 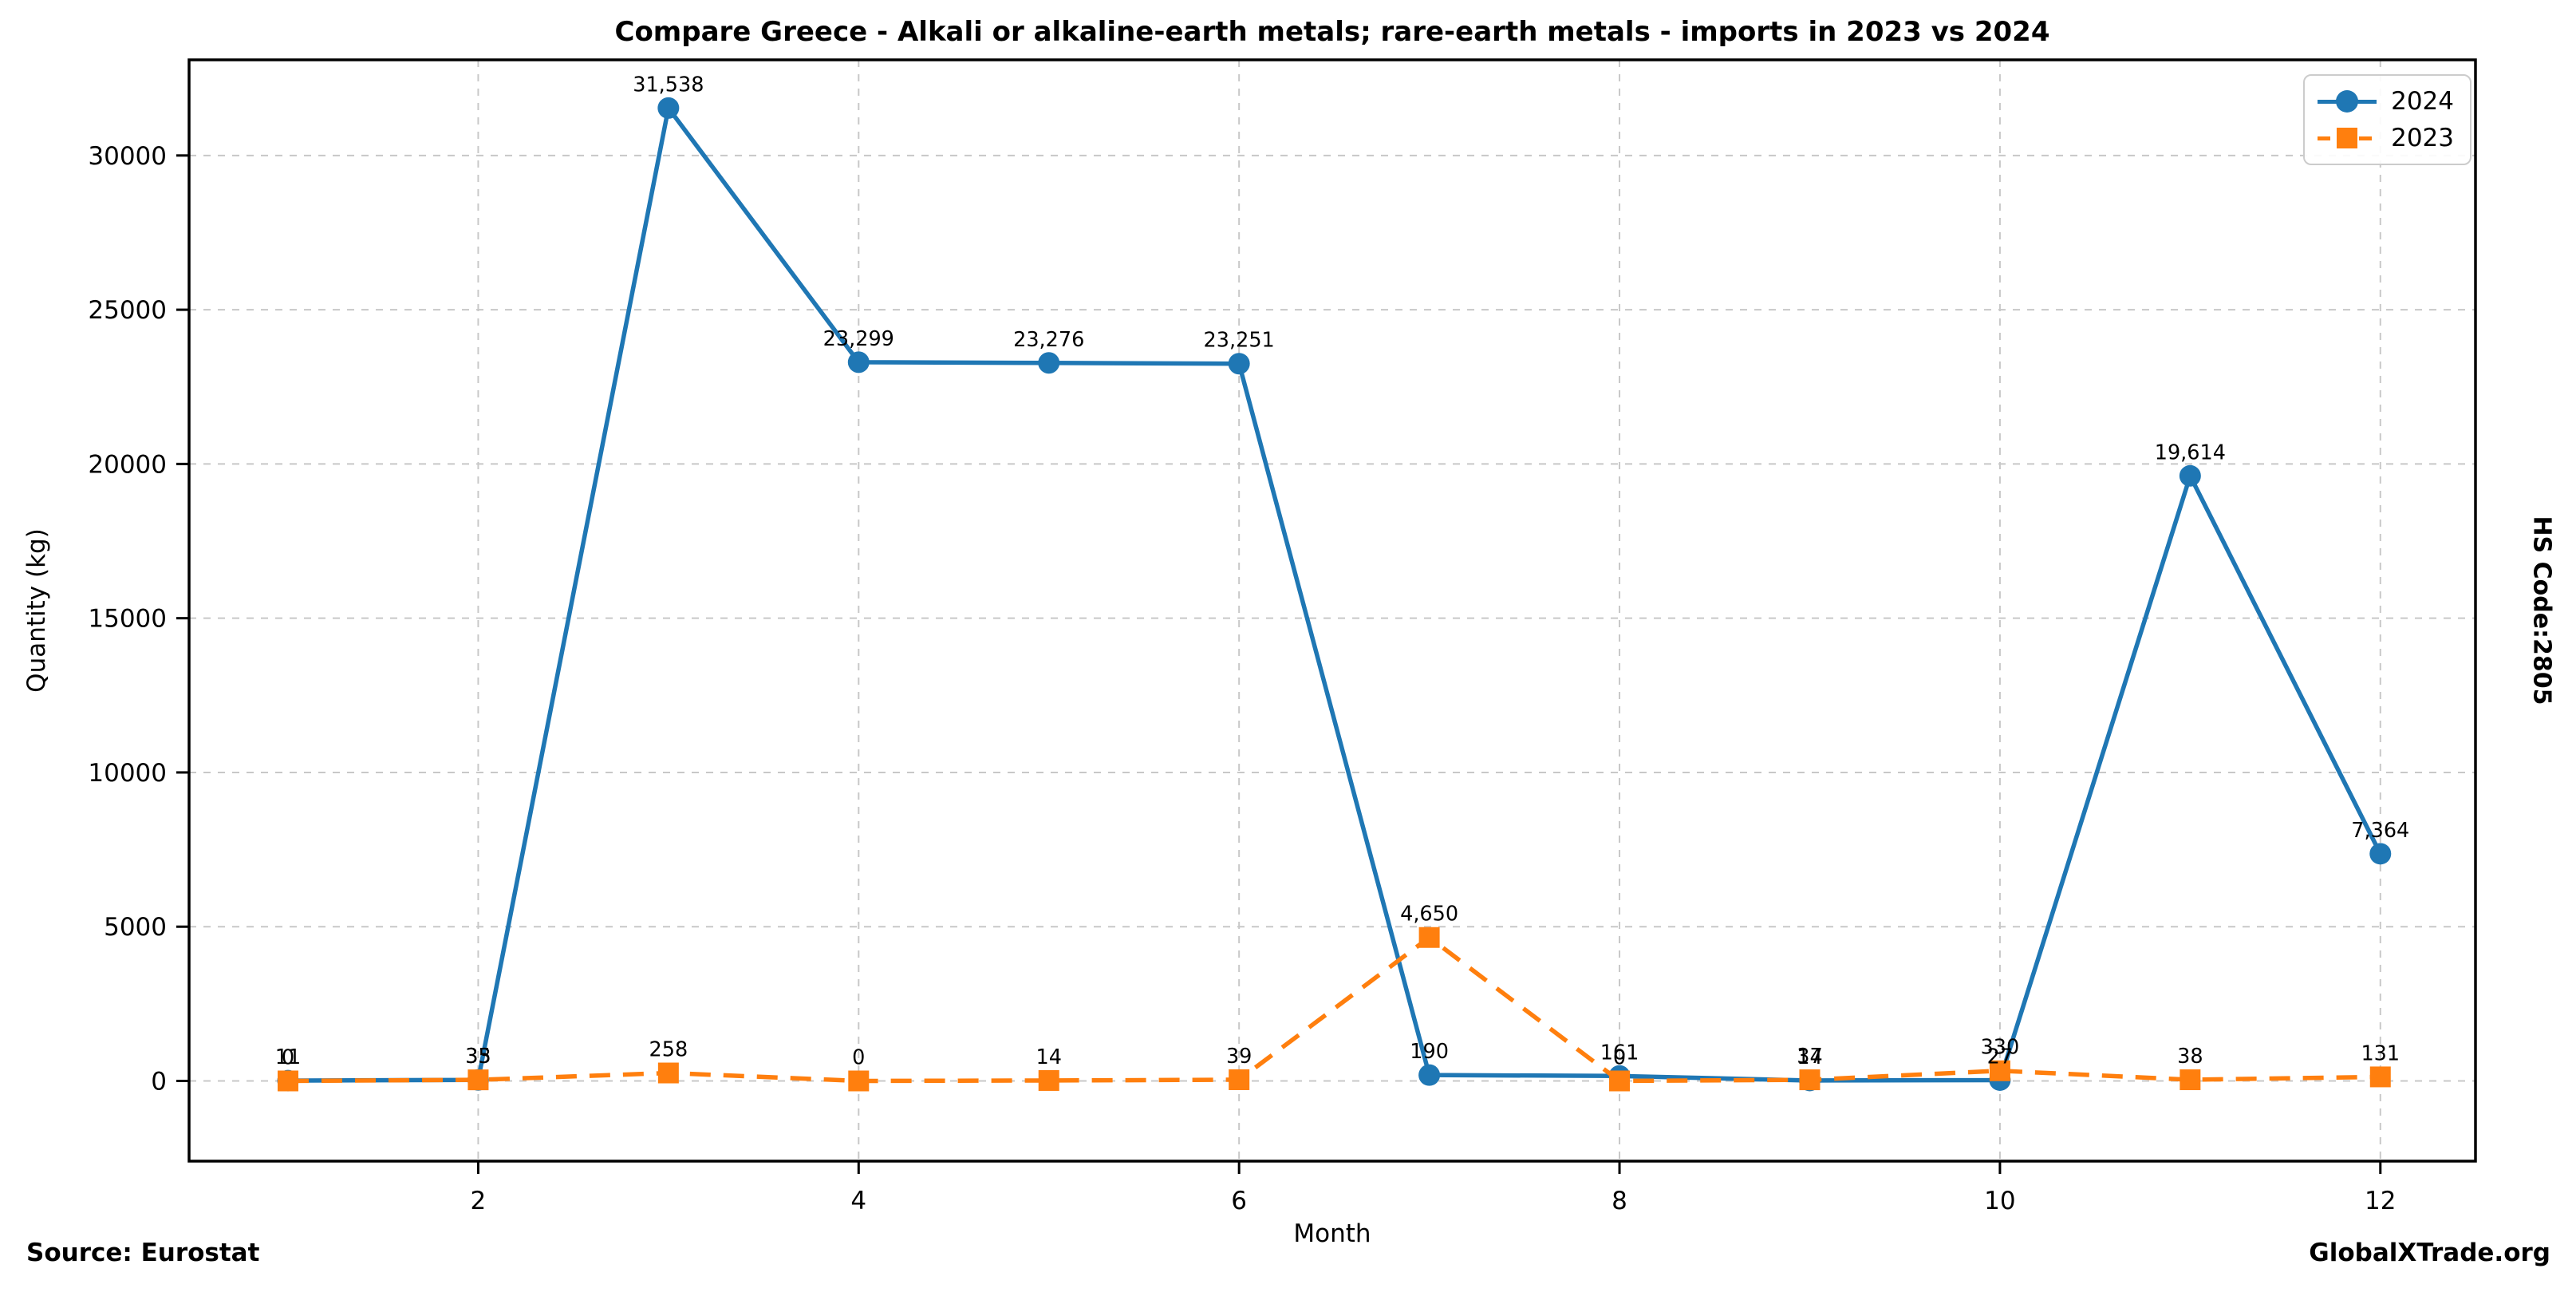 I want to click on y-tick-label: 25000, so click(x=128, y=310).